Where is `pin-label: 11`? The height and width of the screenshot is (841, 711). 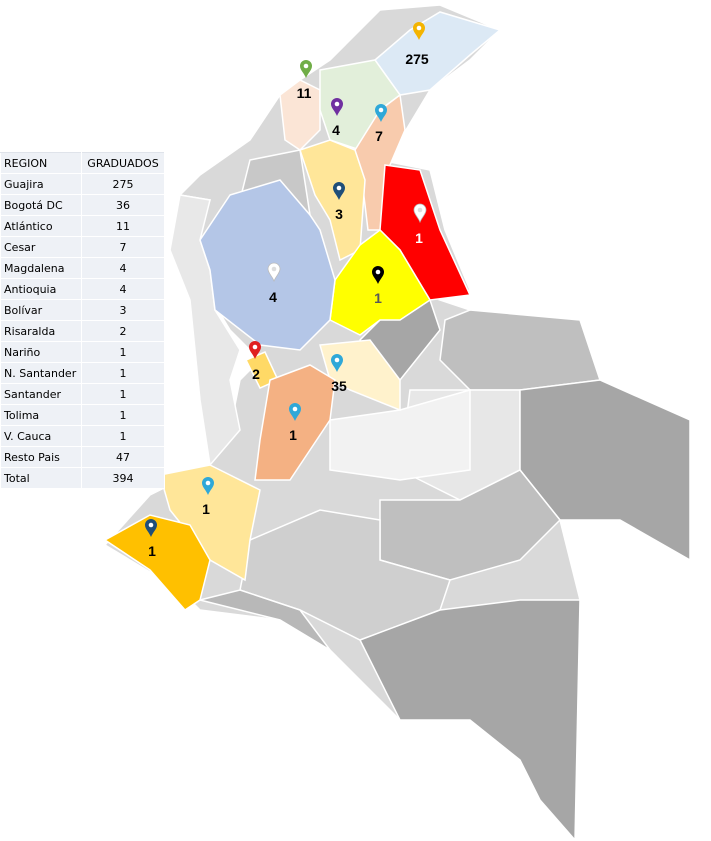 pin-label: 11 is located at coordinates (304, 93).